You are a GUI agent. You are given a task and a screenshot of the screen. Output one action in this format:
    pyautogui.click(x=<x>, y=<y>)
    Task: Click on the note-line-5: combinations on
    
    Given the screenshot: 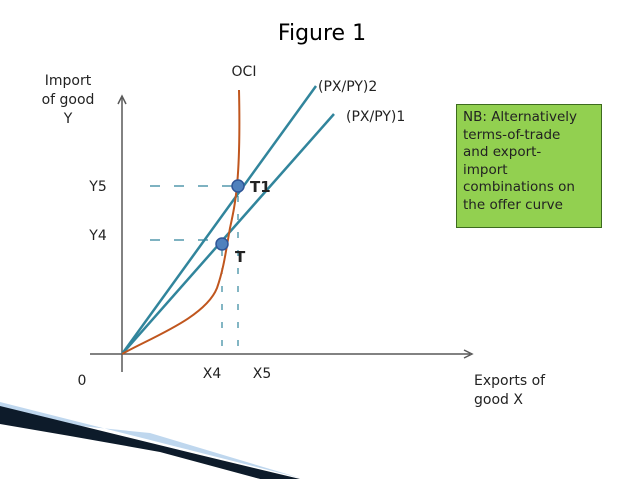 What is the action you would take?
    pyautogui.click(x=519, y=187)
    